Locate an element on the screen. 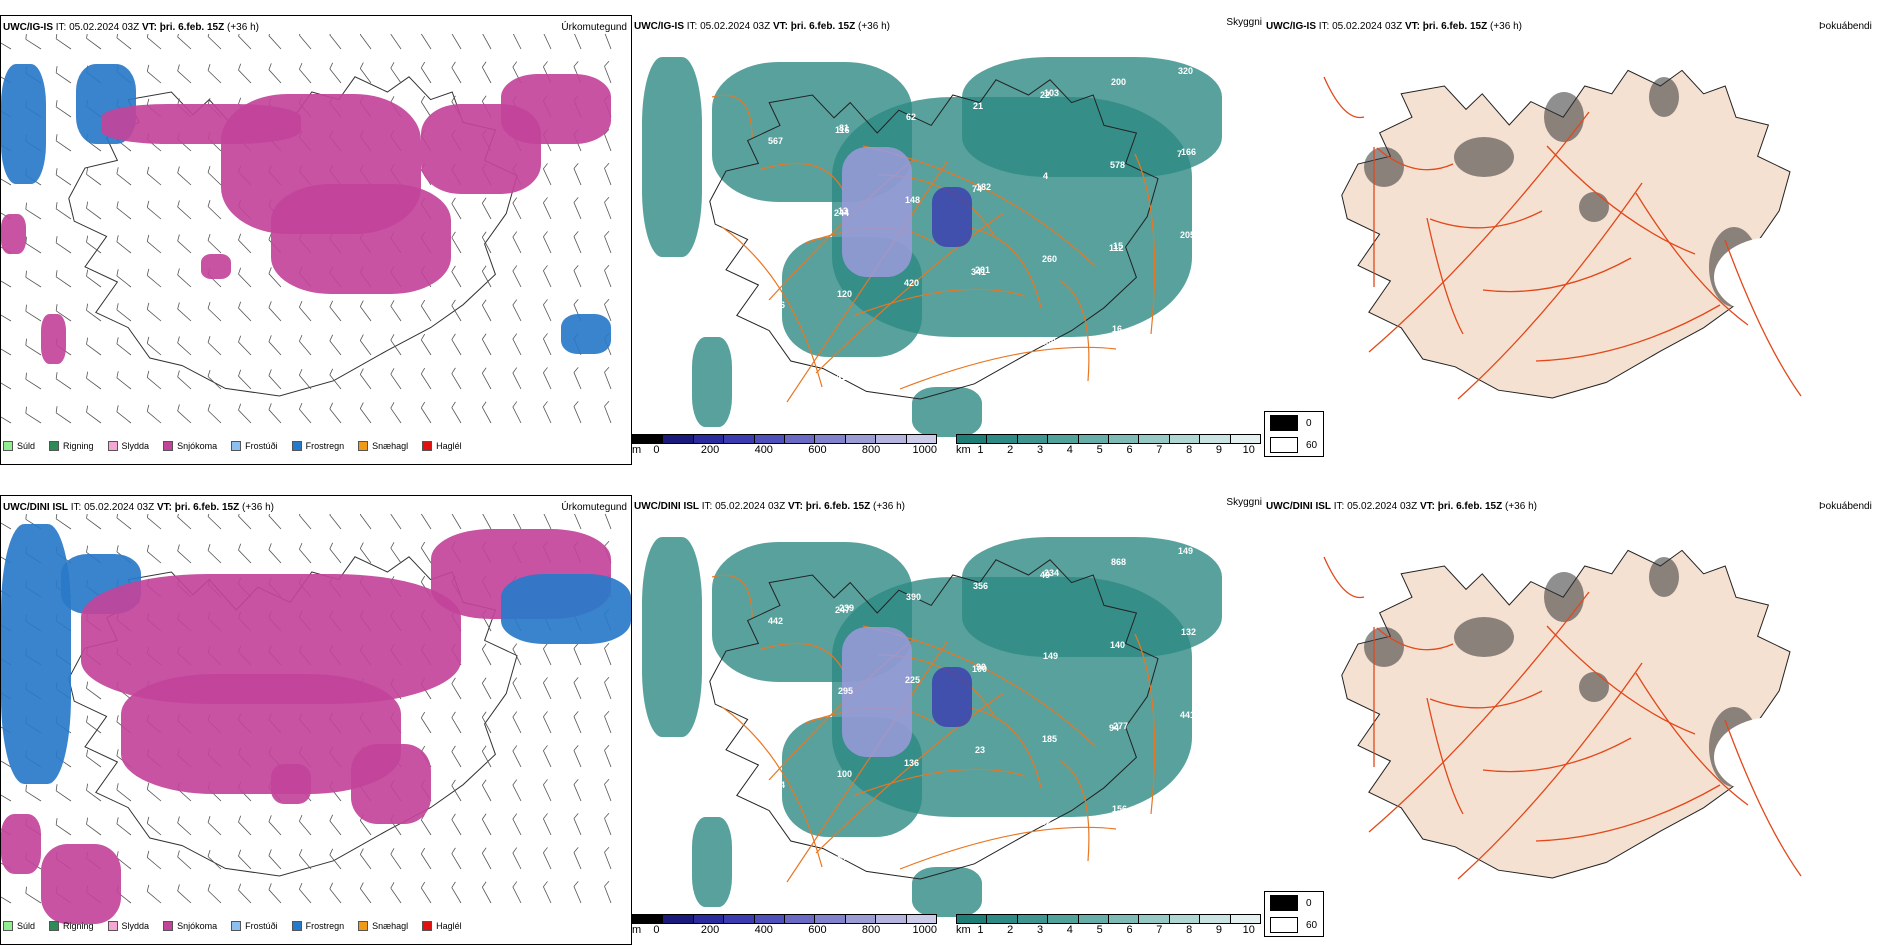  cloudbase-area is located at coordinates (877, 692).